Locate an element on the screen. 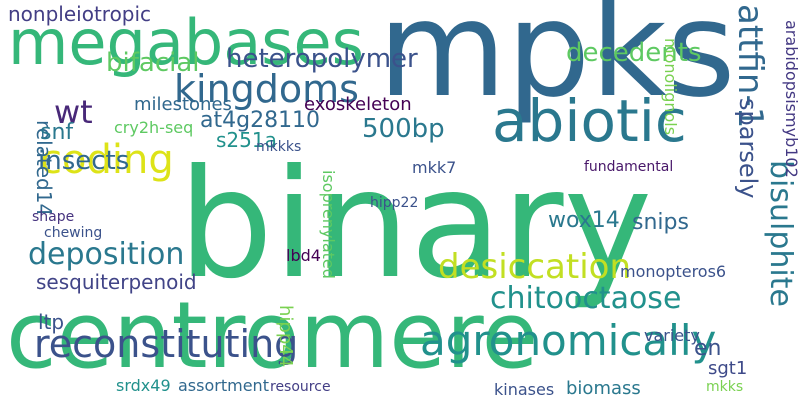  word-milestones: milestones is located at coordinates (183, 104).